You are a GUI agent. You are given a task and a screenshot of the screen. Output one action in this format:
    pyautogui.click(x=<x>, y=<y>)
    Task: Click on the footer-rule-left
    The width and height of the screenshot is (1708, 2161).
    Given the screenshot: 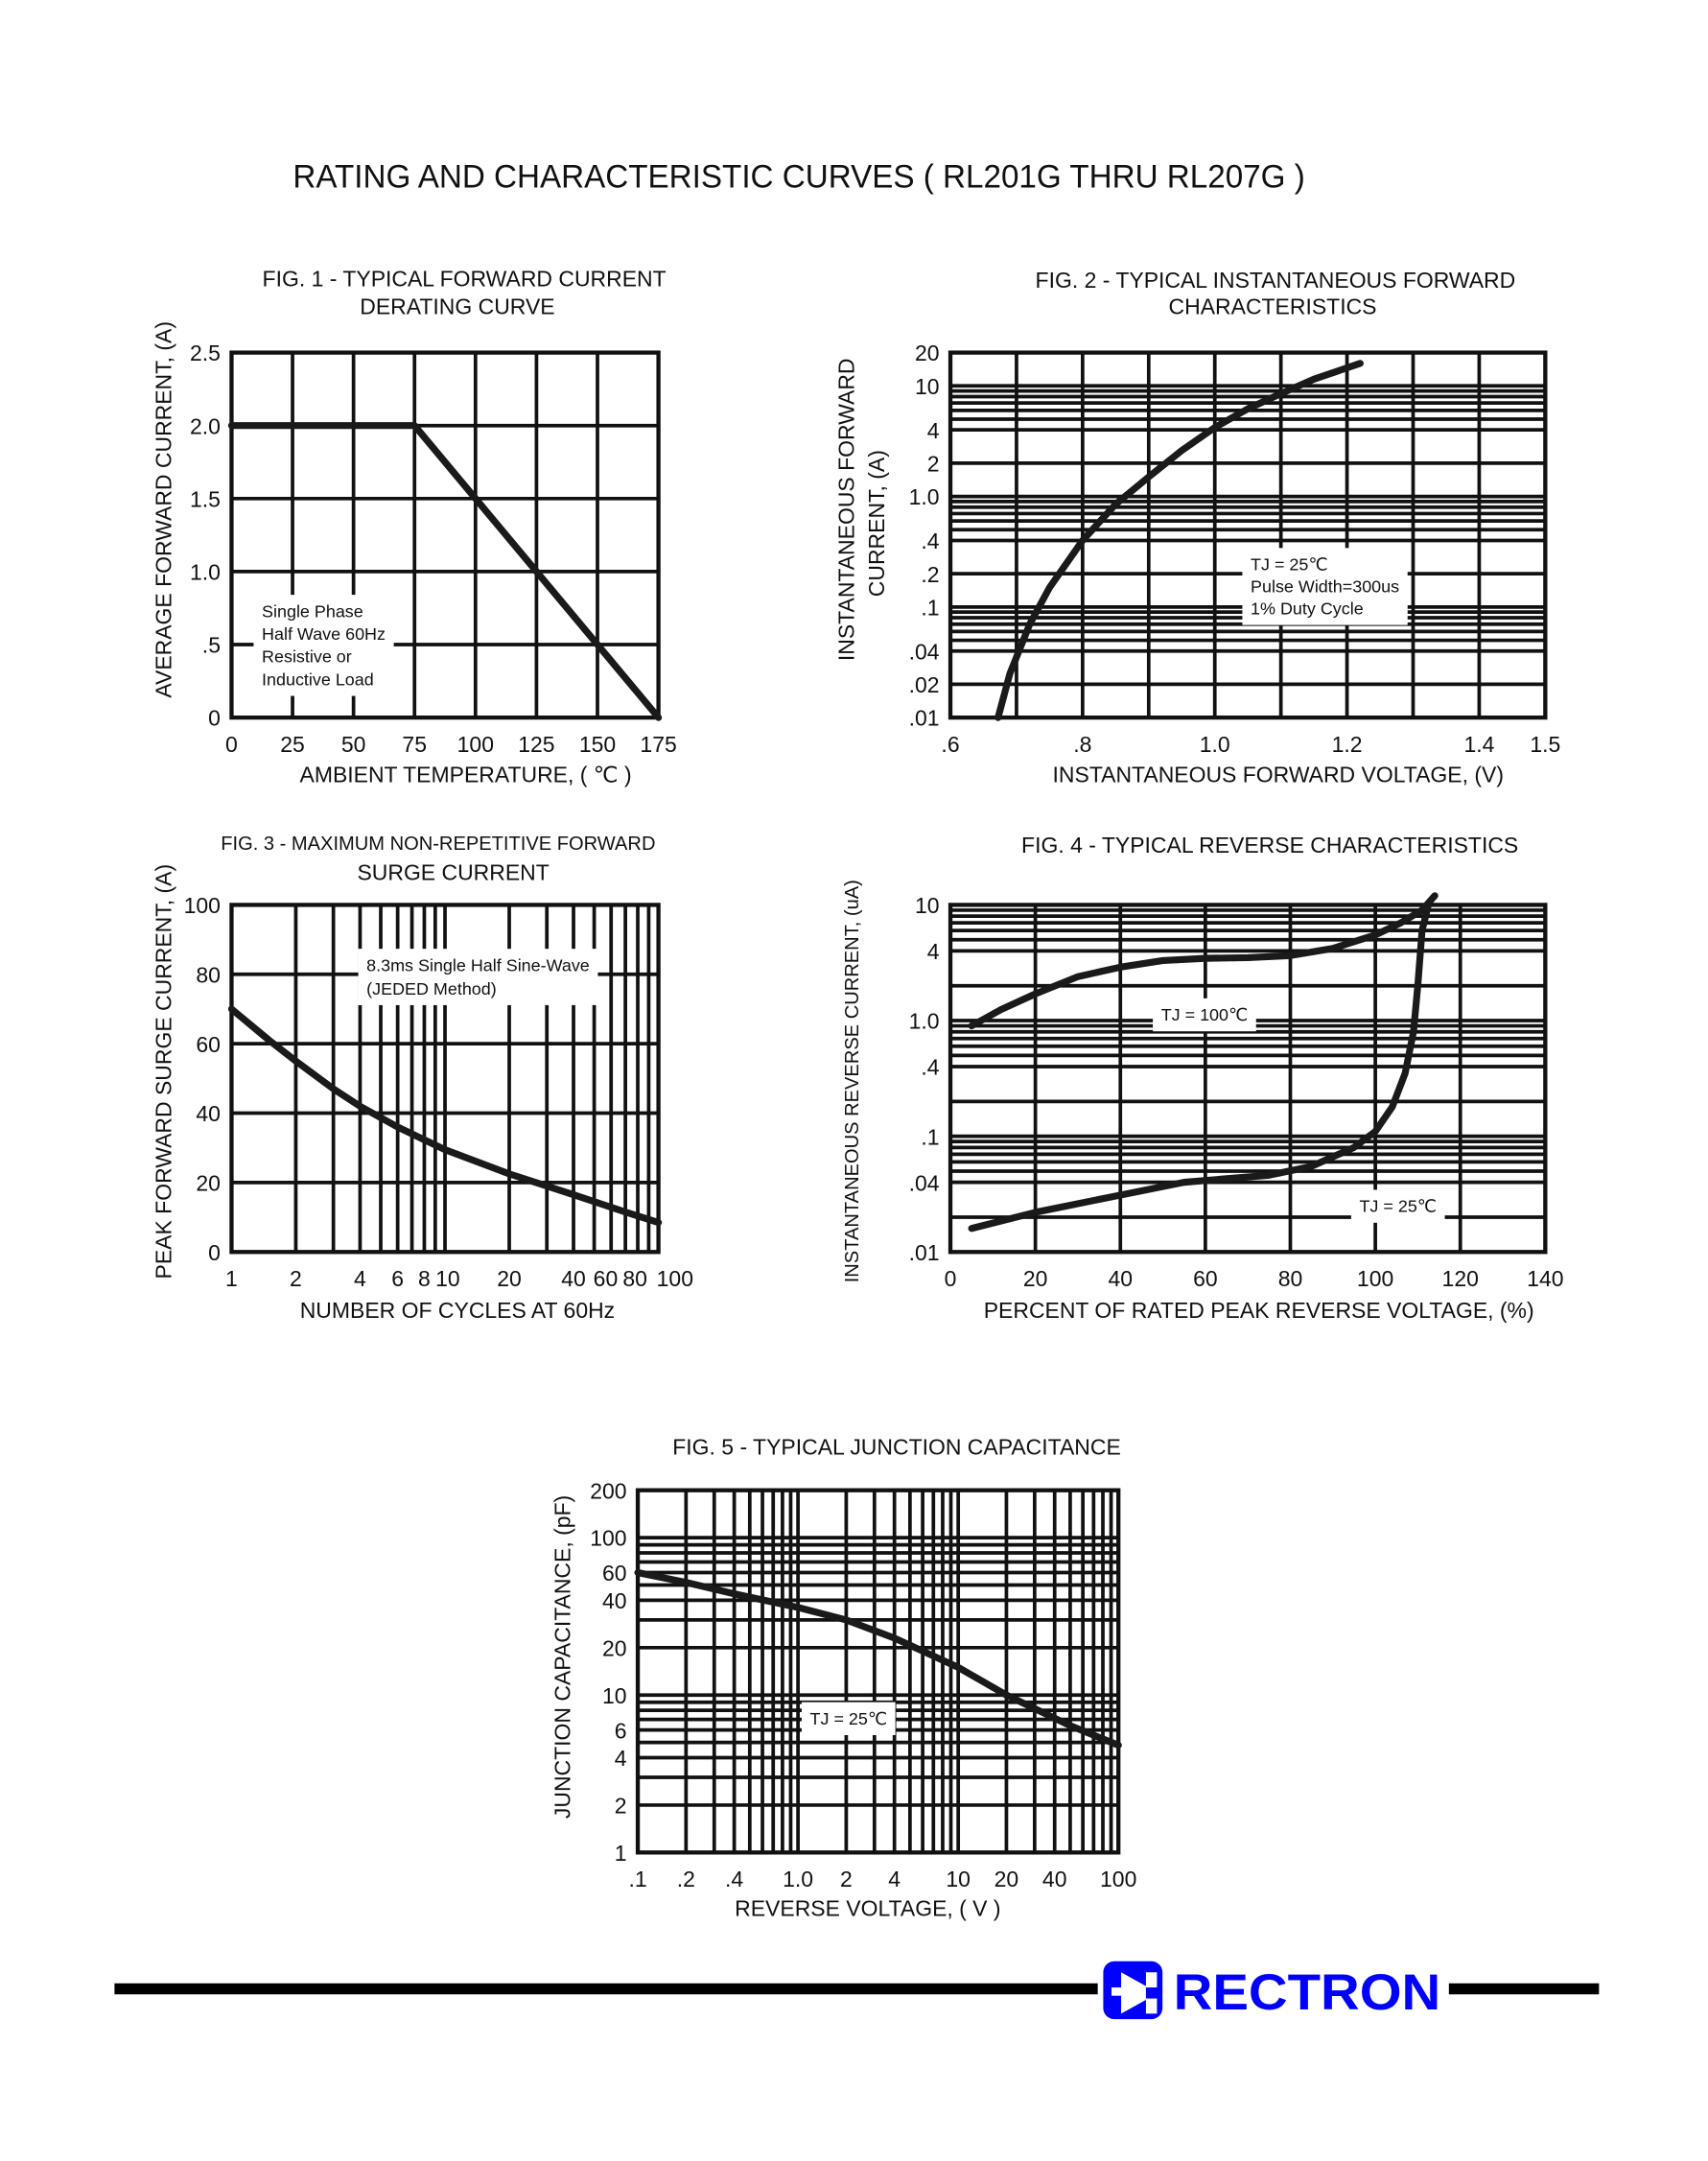 What is the action you would take?
    pyautogui.click(x=606, y=1989)
    